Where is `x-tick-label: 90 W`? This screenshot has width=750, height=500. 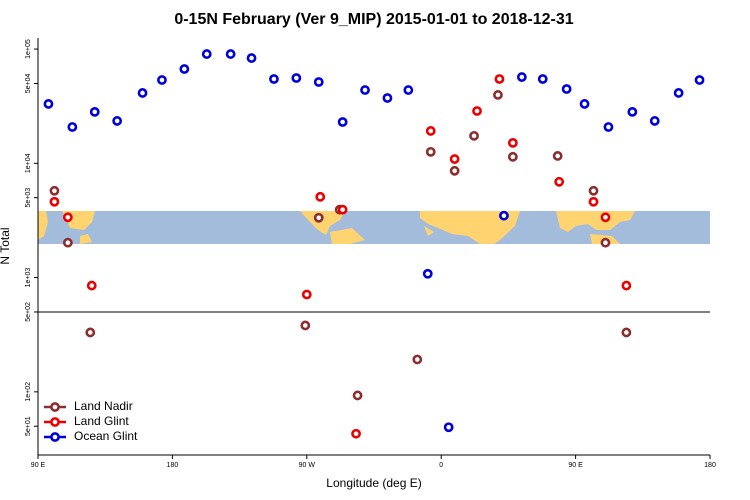
x-tick-label: 90 W is located at coordinates (307, 465).